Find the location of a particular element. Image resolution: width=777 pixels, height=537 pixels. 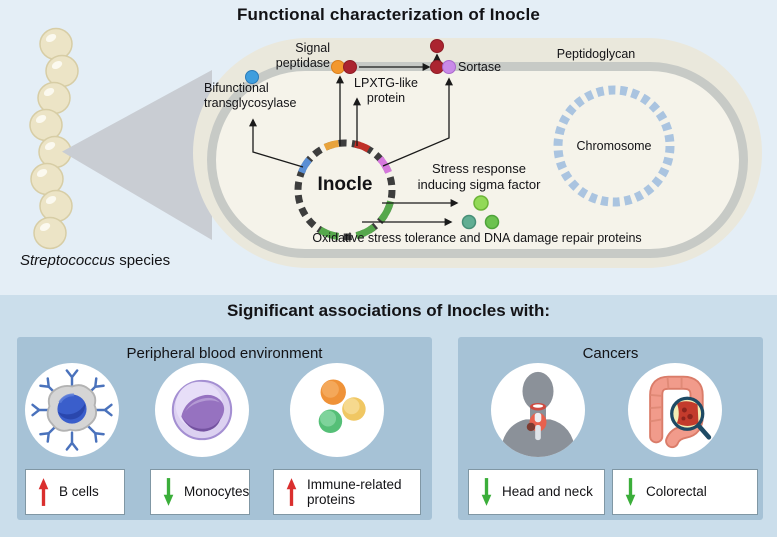

monocyte-icon is located at coordinates (202, 410).